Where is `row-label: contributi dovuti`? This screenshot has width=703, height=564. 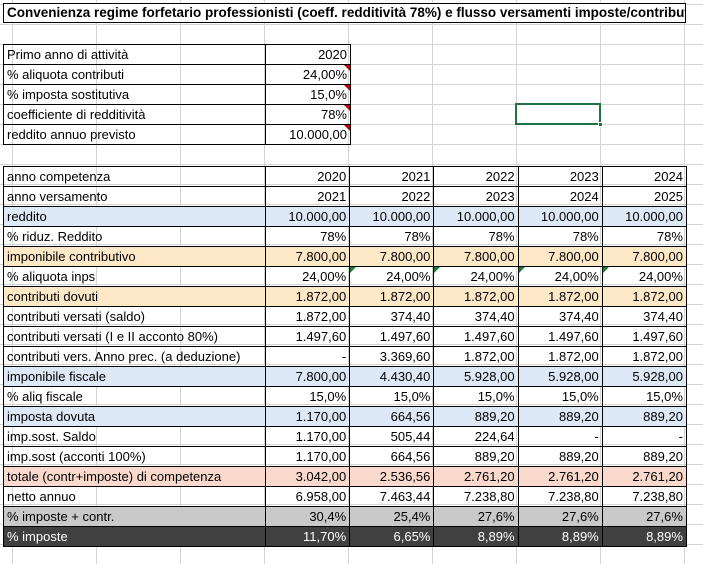
row-label: contributi dovuti is located at coordinates (134, 296).